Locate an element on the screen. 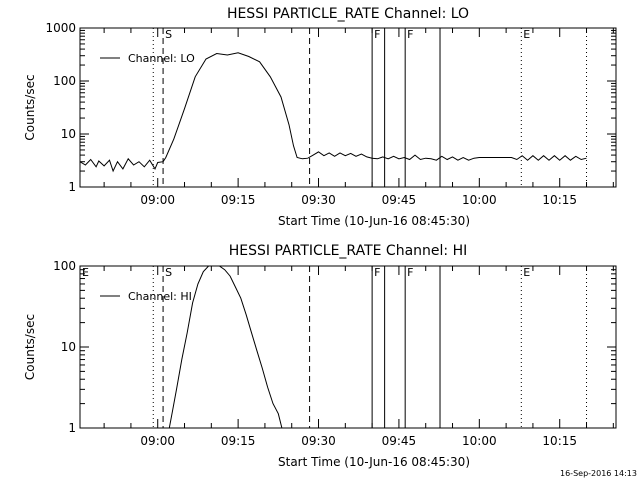  chart-title: HESSI PARTICLE_RATE Channel: HI is located at coordinates (348, 251).